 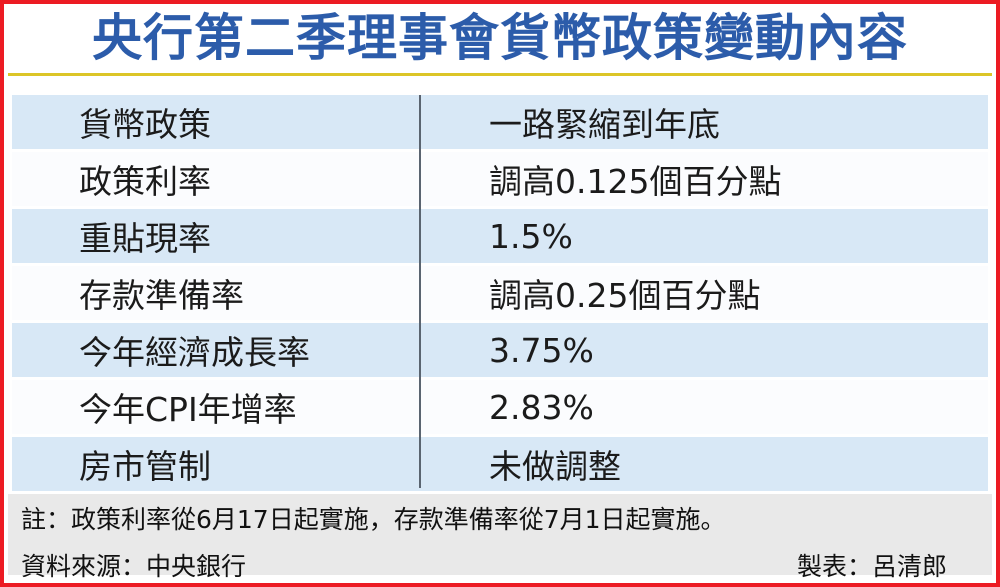 I want to click on column-divider-line, so click(x=420, y=291).